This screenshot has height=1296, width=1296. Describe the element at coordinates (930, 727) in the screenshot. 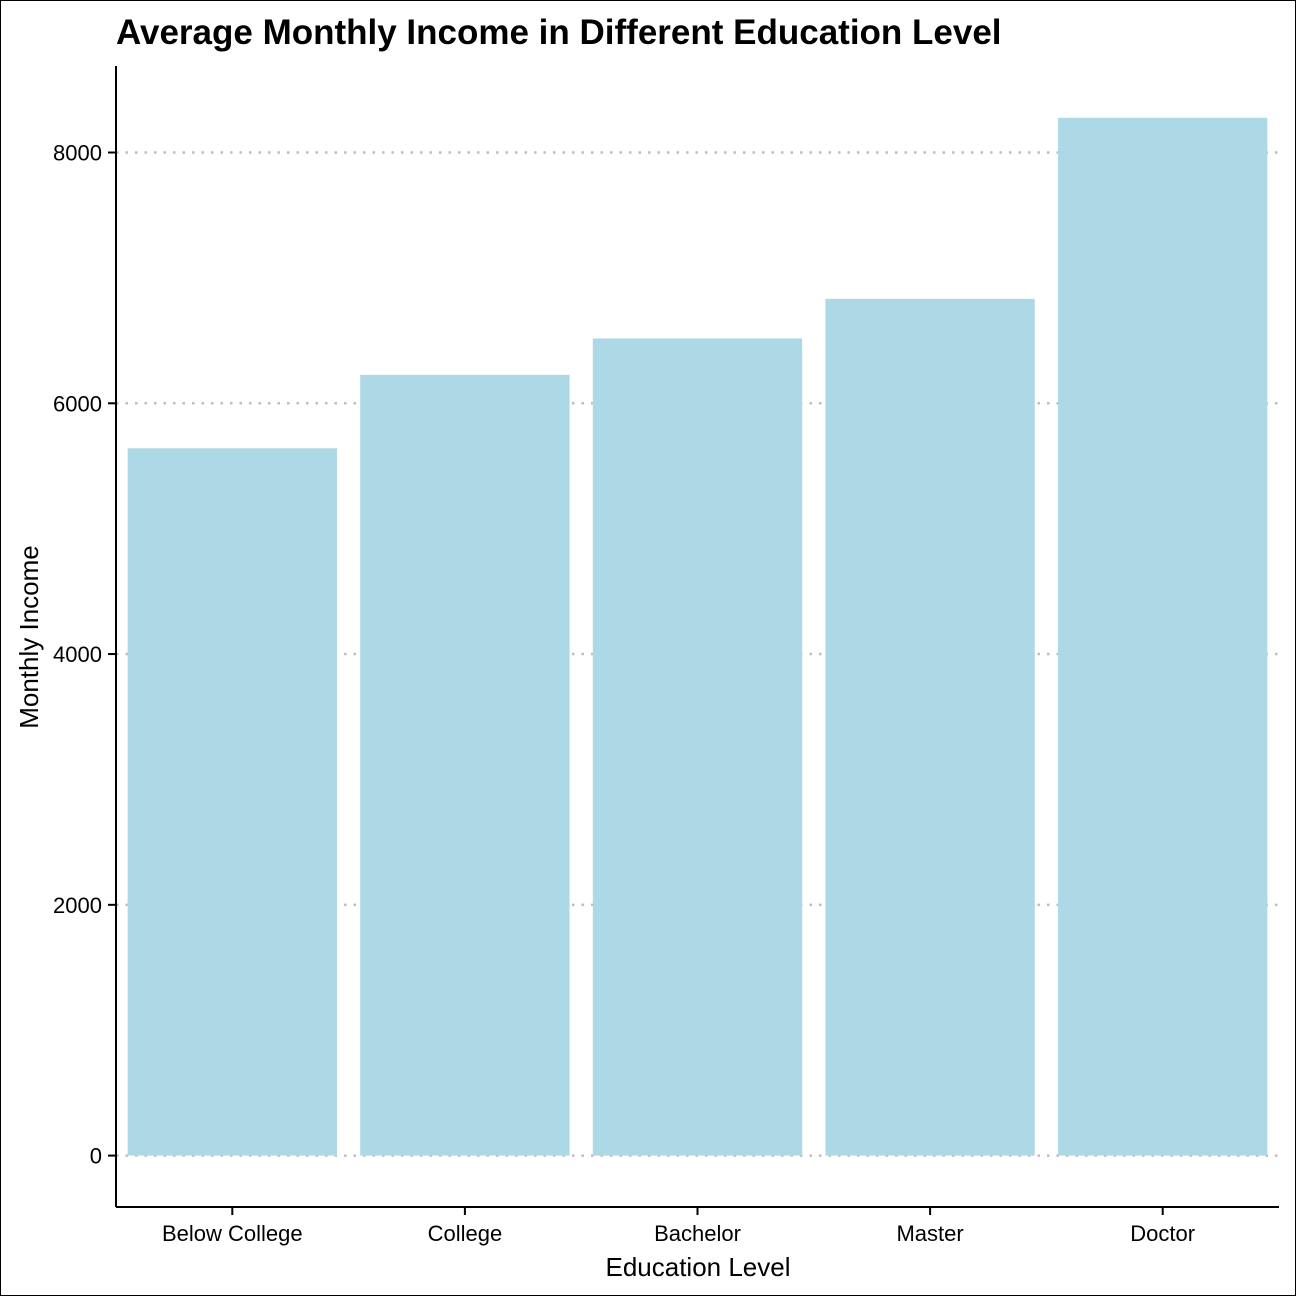

I see `bar-master` at that location.